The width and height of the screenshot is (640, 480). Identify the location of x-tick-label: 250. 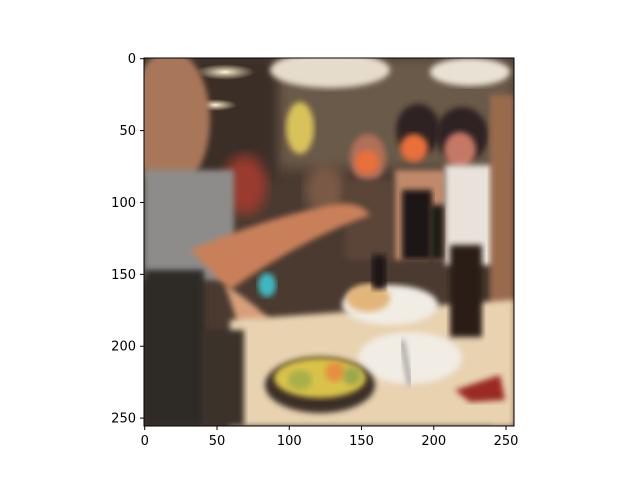
(506, 441).